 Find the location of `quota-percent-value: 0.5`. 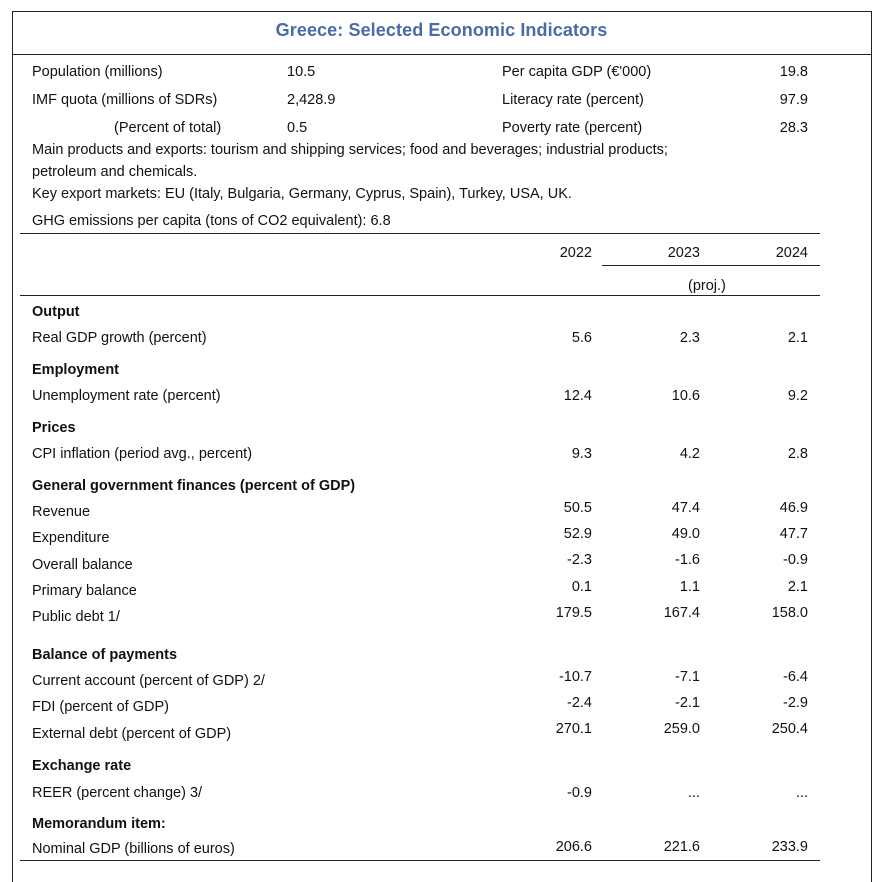

quota-percent-value: 0.5 is located at coordinates (297, 128).